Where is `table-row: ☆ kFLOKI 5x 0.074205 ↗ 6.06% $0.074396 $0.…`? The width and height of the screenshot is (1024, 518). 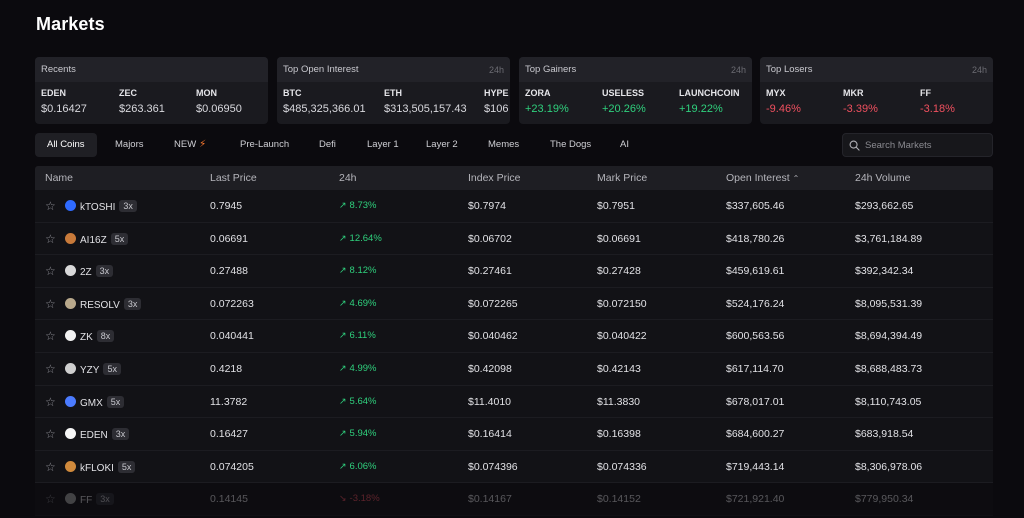 table-row: ☆ kFLOKI 5x 0.074205 ↗ 6.06% $0.074396 $0.… is located at coordinates (514, 467).